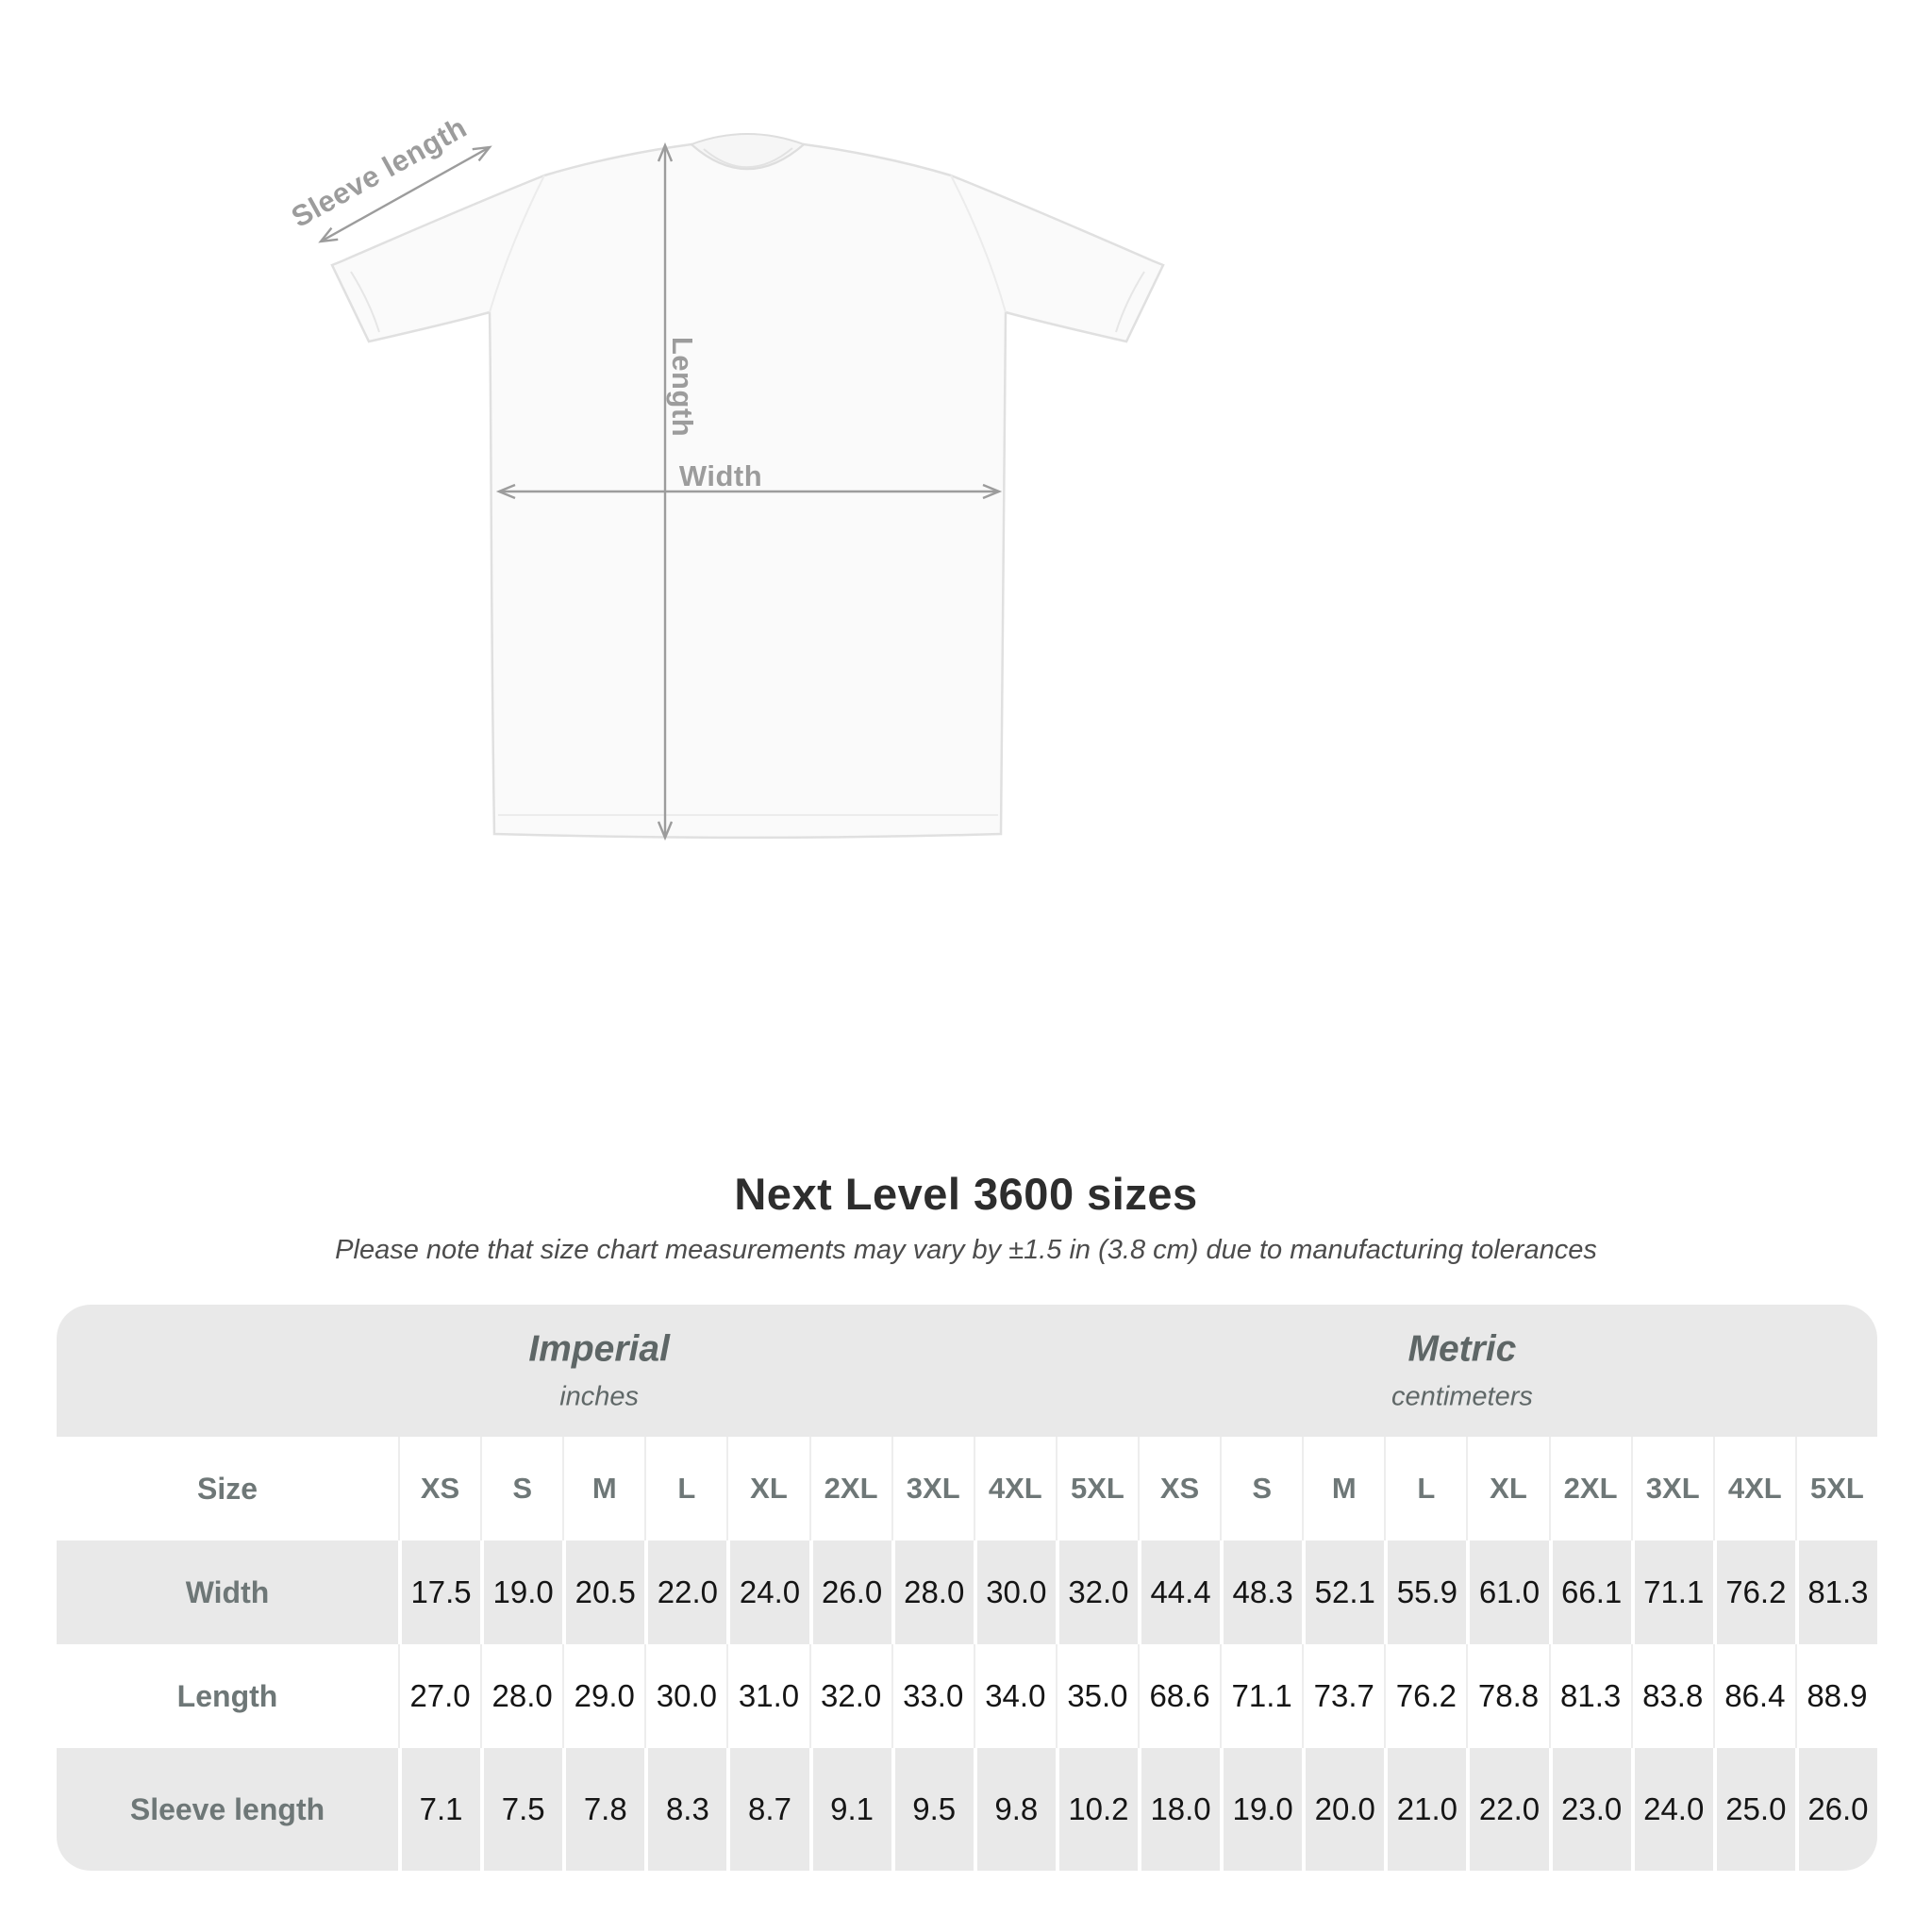 Image resolution: width=1932 pixels, height=1932 pixels. What do you see at coordinates (685, 1809) in the screenshot?
I see `value-cell: 8.3` at bounding box center [685, 1809].